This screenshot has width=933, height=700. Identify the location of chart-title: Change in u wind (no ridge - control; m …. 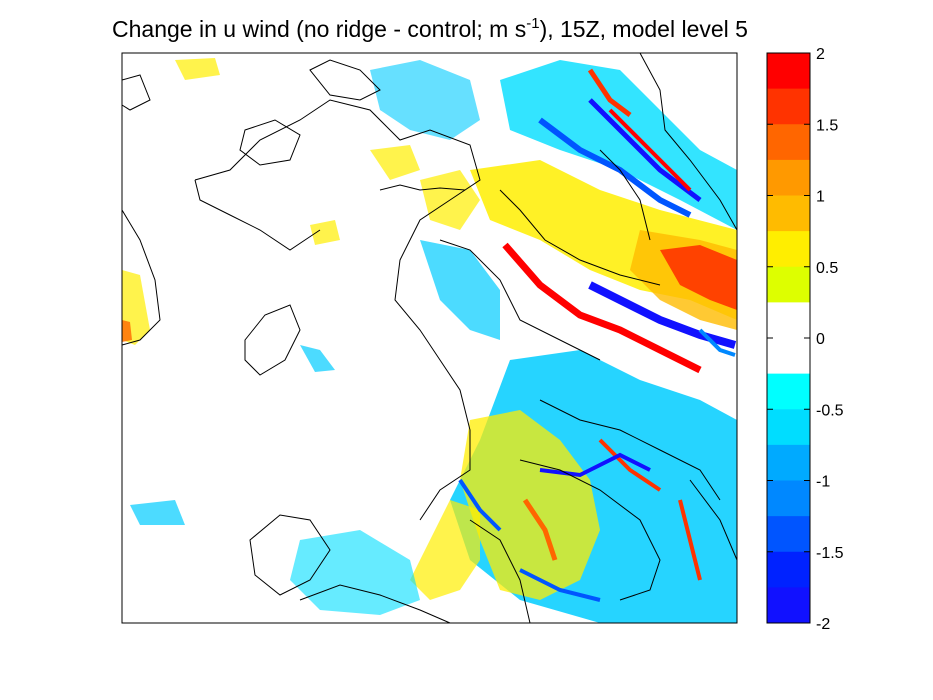
(430, 28).